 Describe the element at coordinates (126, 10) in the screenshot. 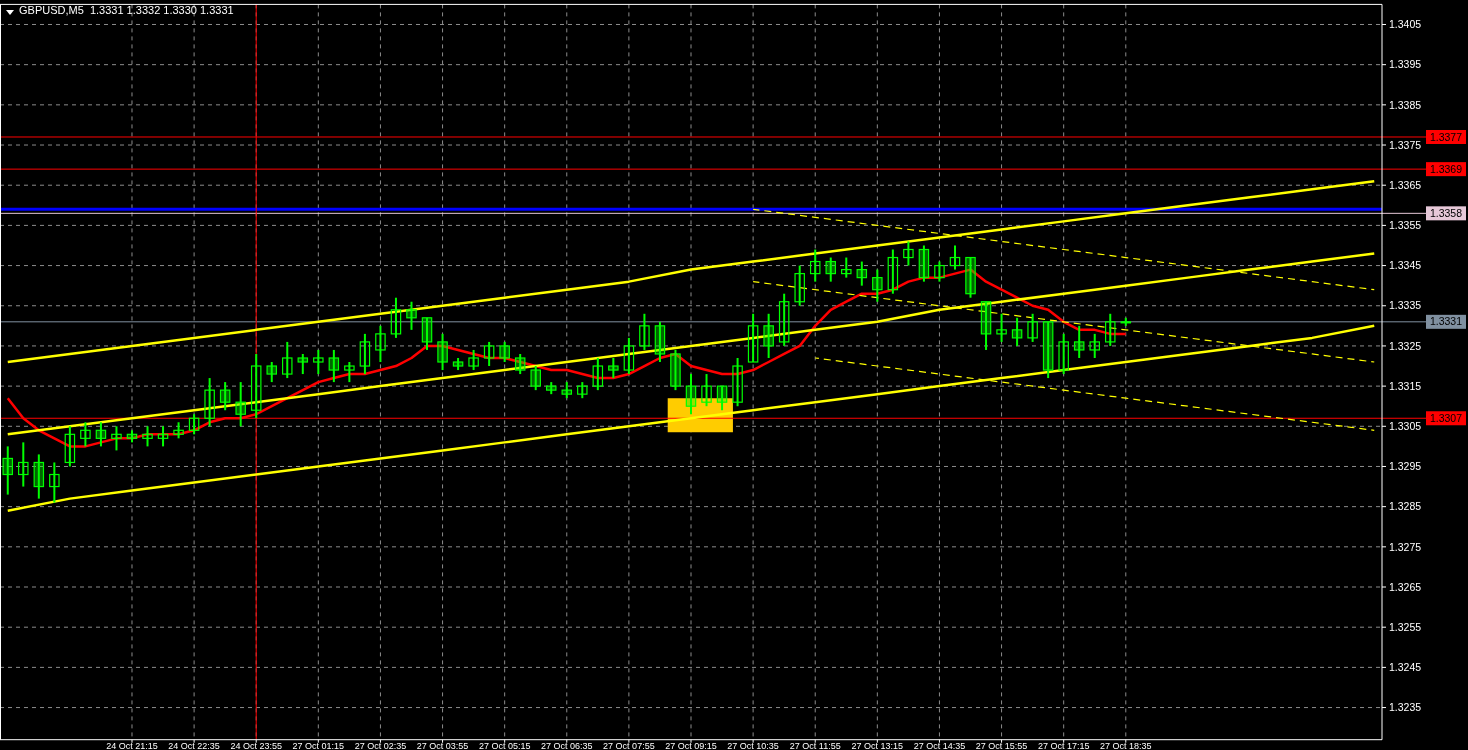

I see `chart-title: GBPUSD,M5 1.3331 1.3332 1.3330 1.3331` at that location.